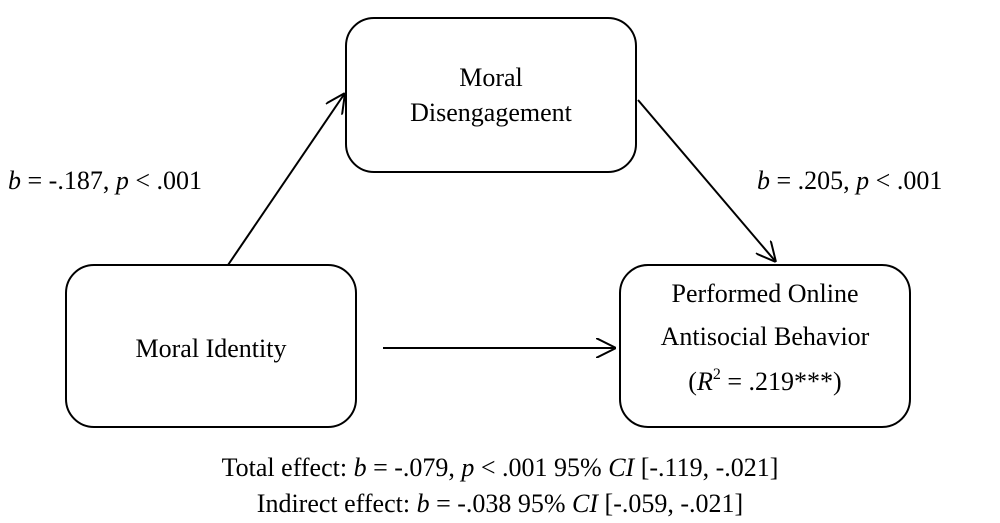 This screenshot has width=1000, height=523. What do you see at coordinates (288, 467) in the screenshot?
I see `label-run: Total effect:` at bounding box center [288, 467].